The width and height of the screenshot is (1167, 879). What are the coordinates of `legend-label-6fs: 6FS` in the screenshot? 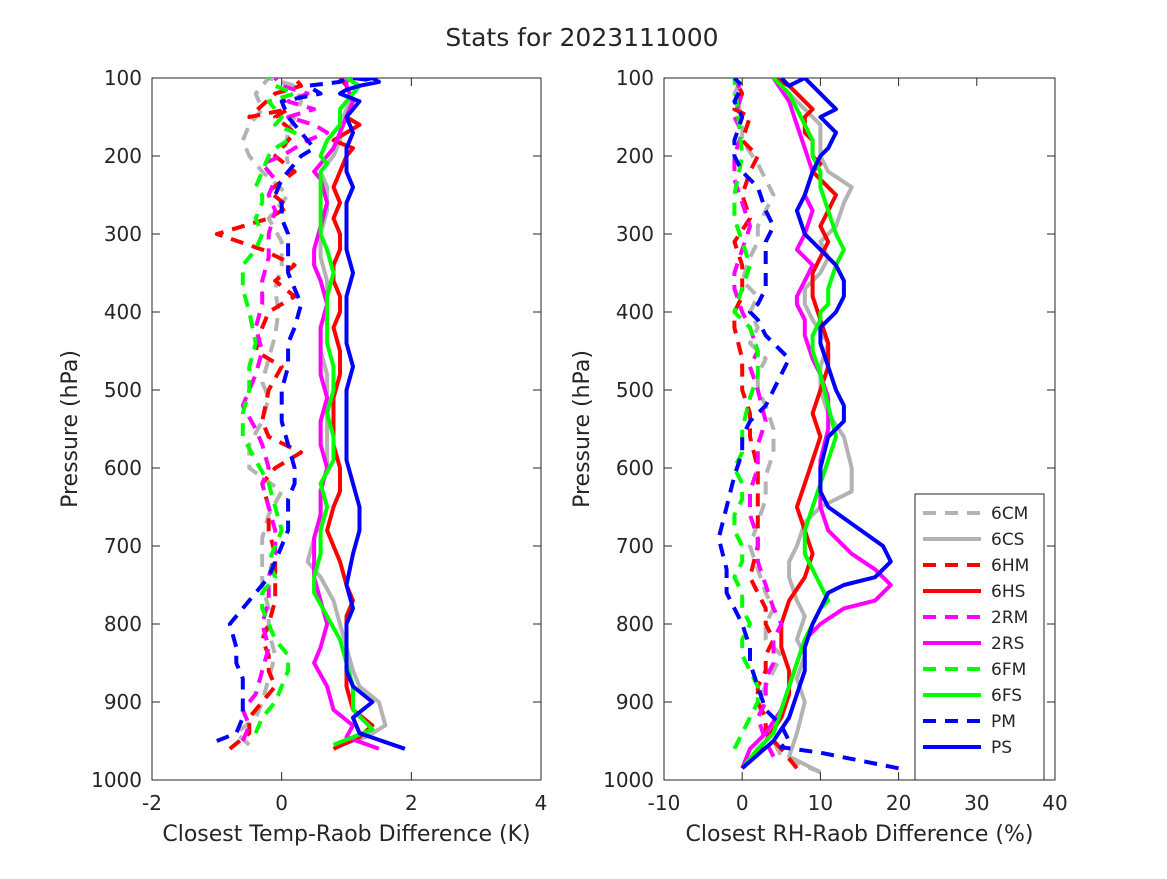 It's located at (1006, 696).